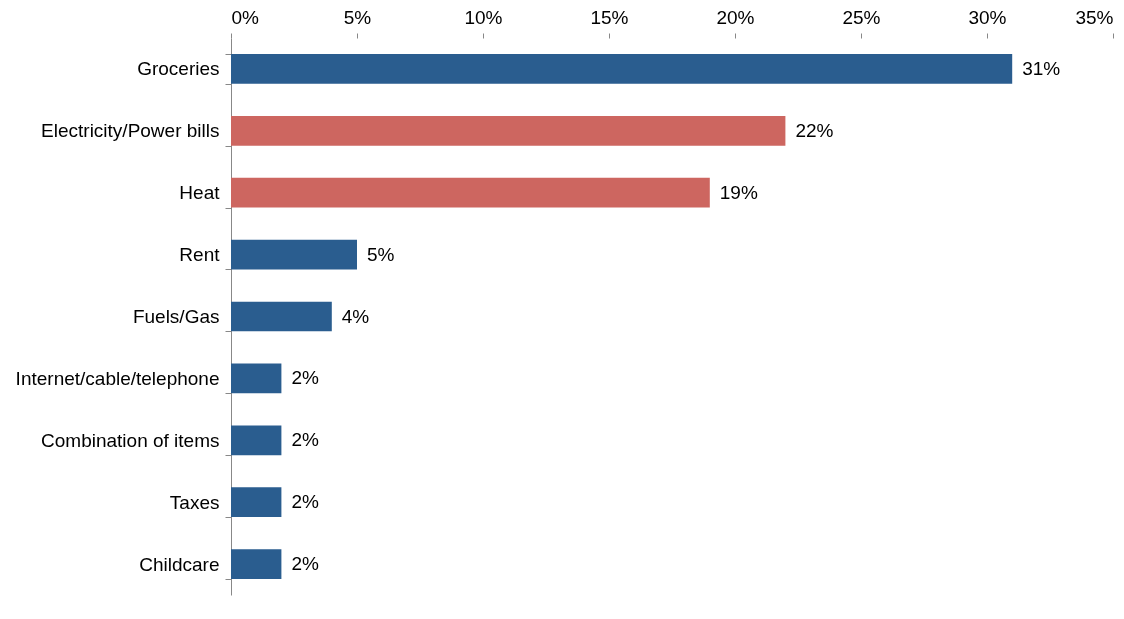 Image resolution: width=1124 pixels, height=619 pixels. What do you see at coordinates (200, 193) in the screenshot?
I see `y-tick-label: Heat` at bounding box center [200, 193].